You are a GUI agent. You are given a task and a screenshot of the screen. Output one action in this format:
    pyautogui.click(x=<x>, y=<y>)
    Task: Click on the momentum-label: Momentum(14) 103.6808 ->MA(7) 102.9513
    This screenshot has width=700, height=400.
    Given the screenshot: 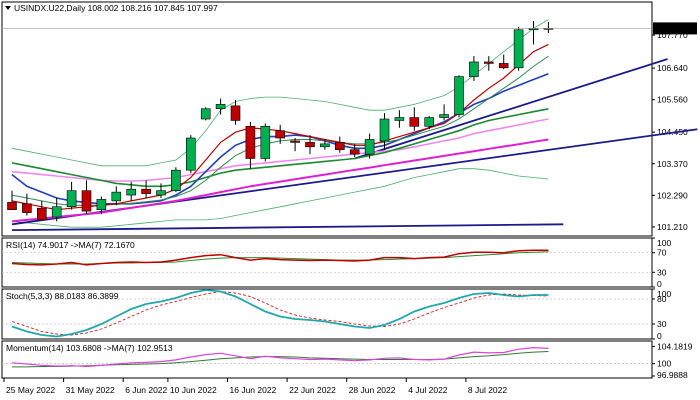 What is the action you would take?
    pyautogui.click(x=89, y=348)
    